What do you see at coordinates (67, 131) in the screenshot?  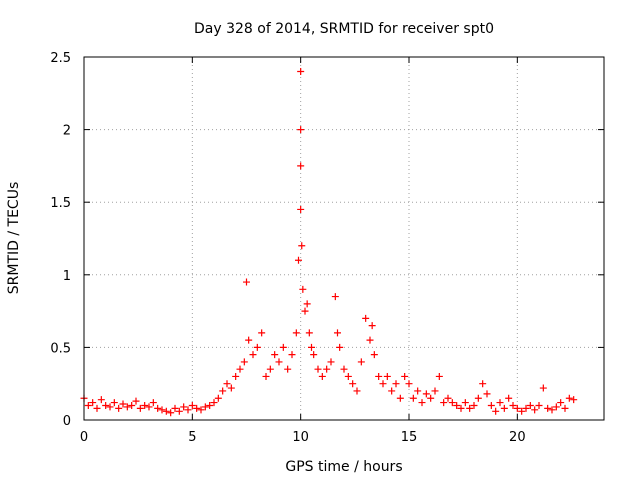 I see `y-tick-label: 2` at bounding box center [67, 131].